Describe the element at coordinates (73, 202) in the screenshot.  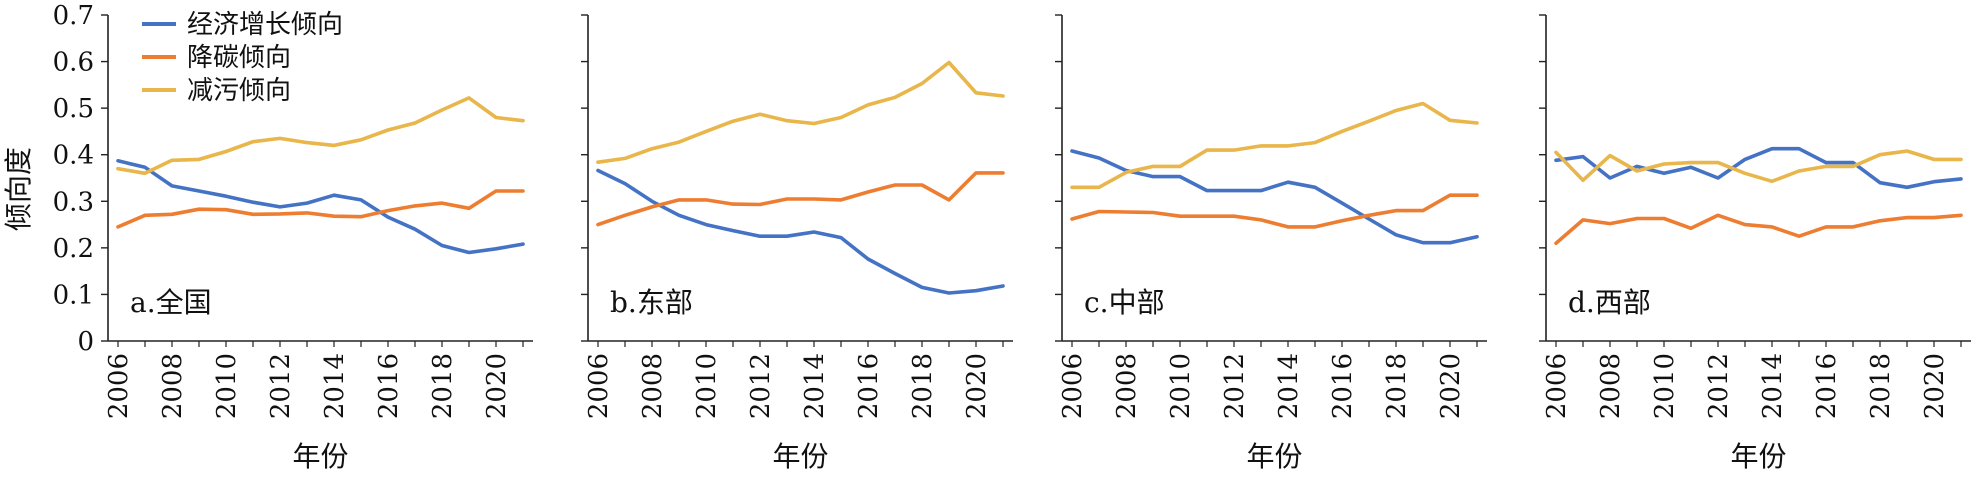
I see `y-tick-label: 0.3` at that location.